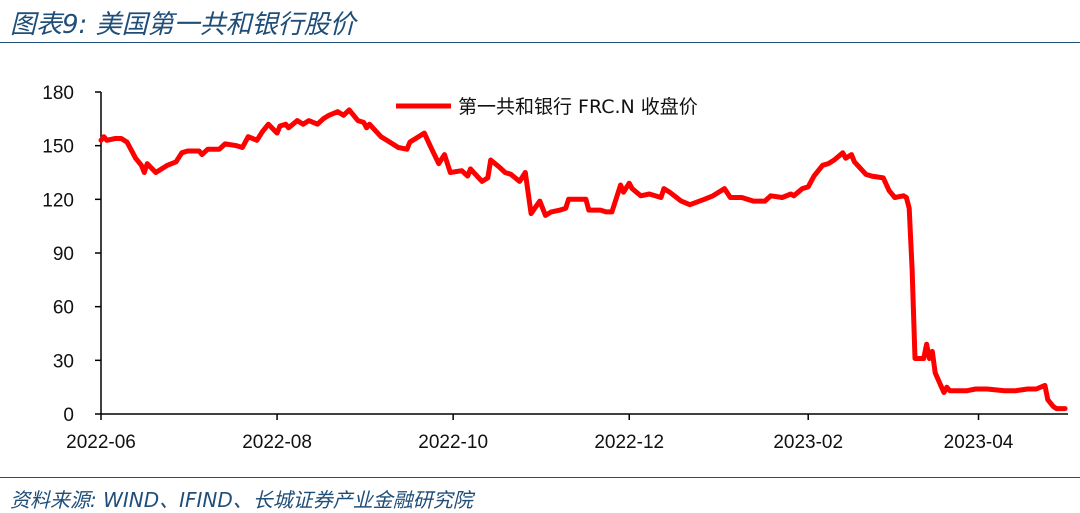  What do you see at coordinates (183, 25) in the screenshot?
I see `figure-title: 图表9: 美国第一共和银行股价` at bounding box center [183, 25].